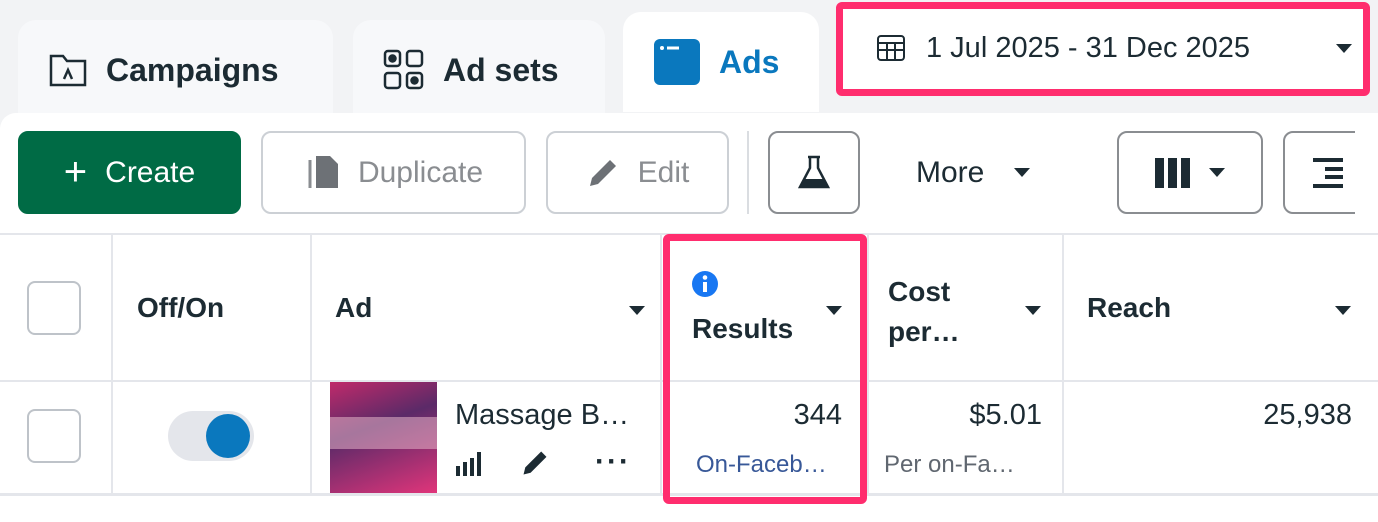 This screenshot has width=1378, height=522. I want to click on tab-label: Ads, so click(749, 61).